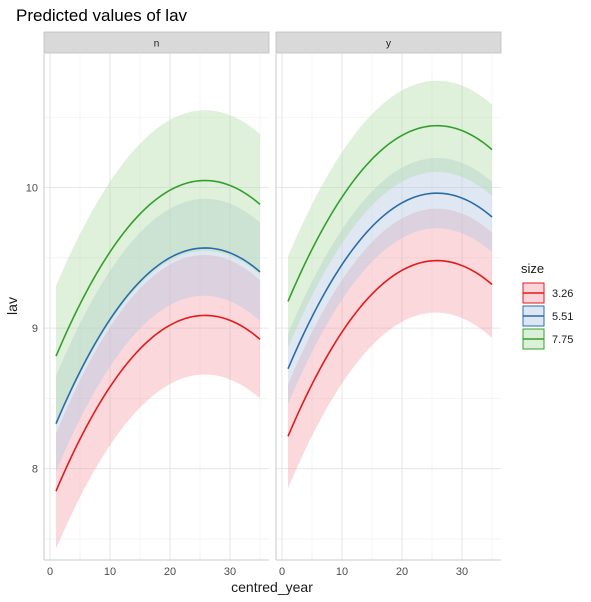  I want to click on facet-label-n: n, so click(157, 44).